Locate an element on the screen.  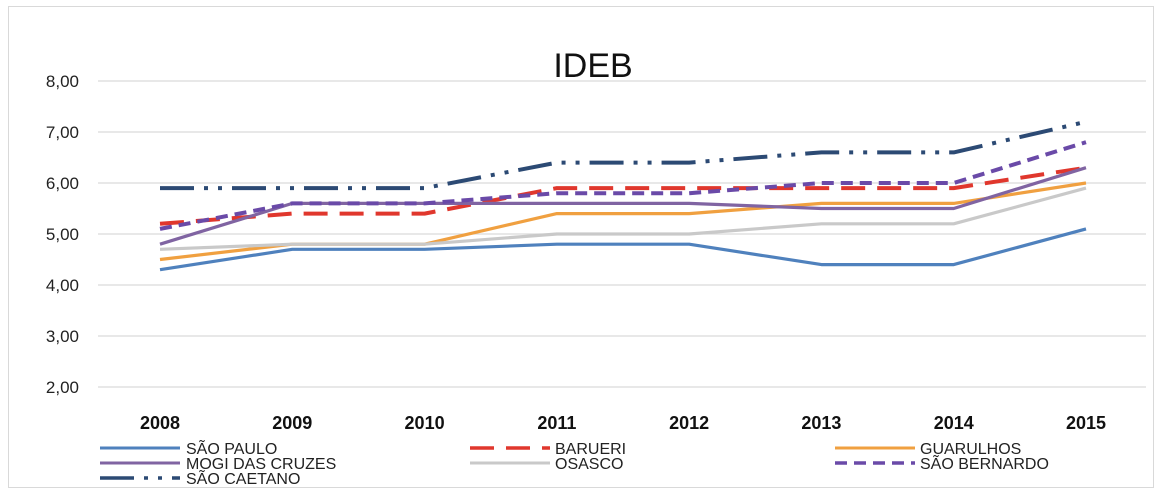
x-tick-label: 2012 is located at coordinates (689, 423).